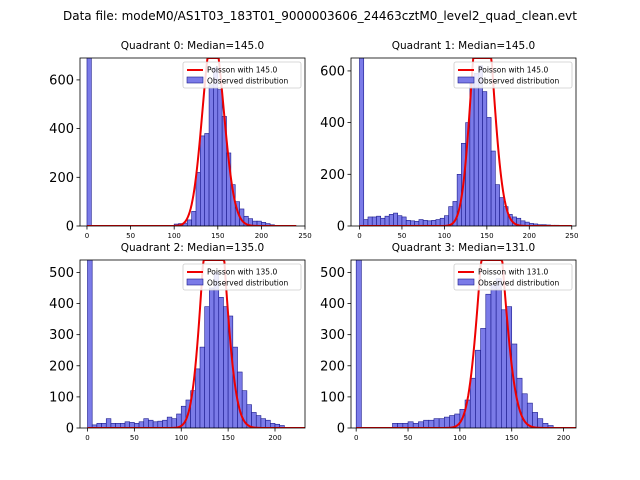 This screenshot has width=640, height=480. I want to click on quadrant-2-plot-area, so click(196, 344).